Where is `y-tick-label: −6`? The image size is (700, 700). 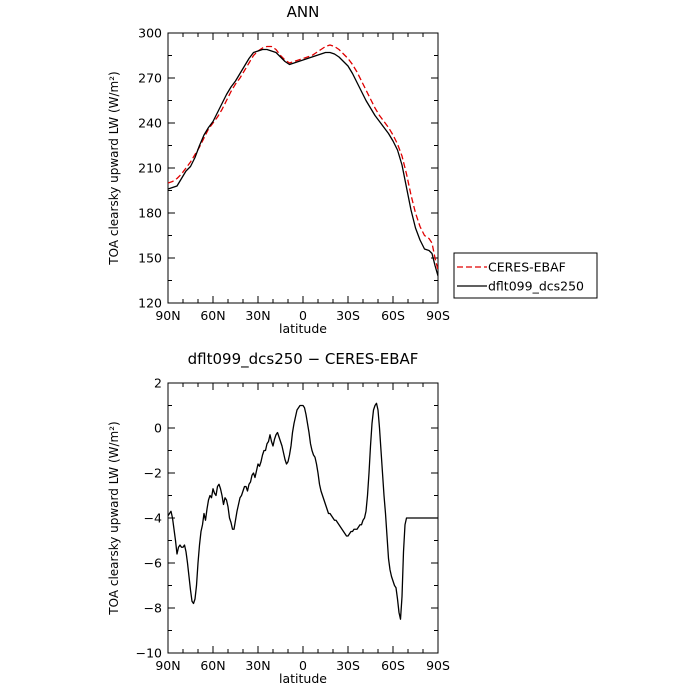 y-tick-label: −6 is located at coordinates (153, 563).